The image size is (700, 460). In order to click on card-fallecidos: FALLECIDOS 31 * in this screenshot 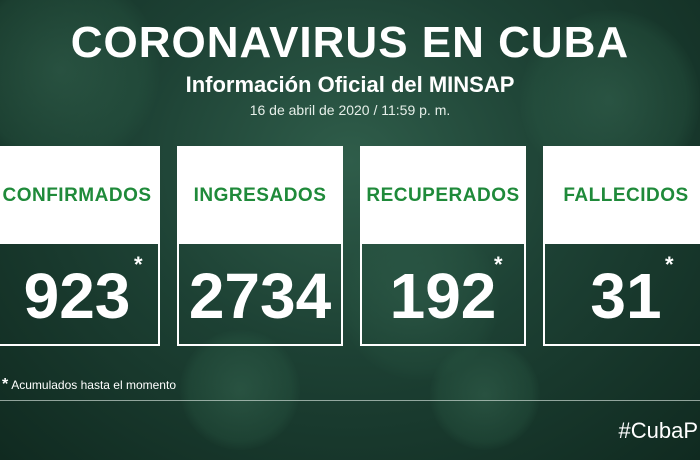, I will do `click(621, 246)`.